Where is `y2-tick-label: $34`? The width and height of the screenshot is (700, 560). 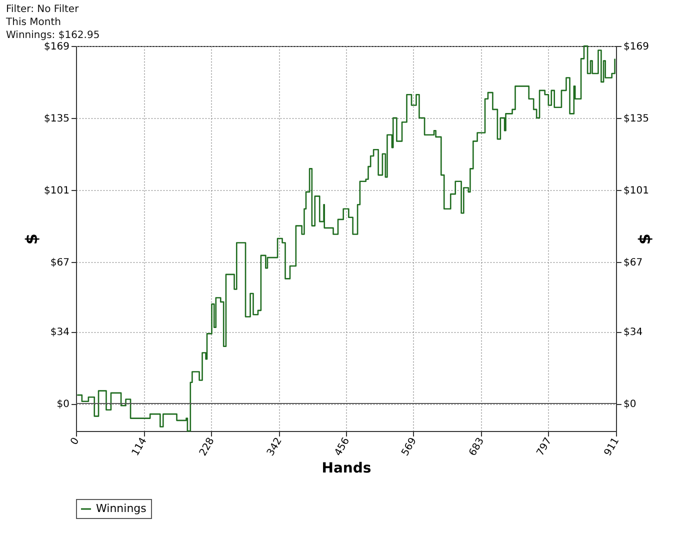
y2-tick-label: $34 is located at coordinates (633, 332).